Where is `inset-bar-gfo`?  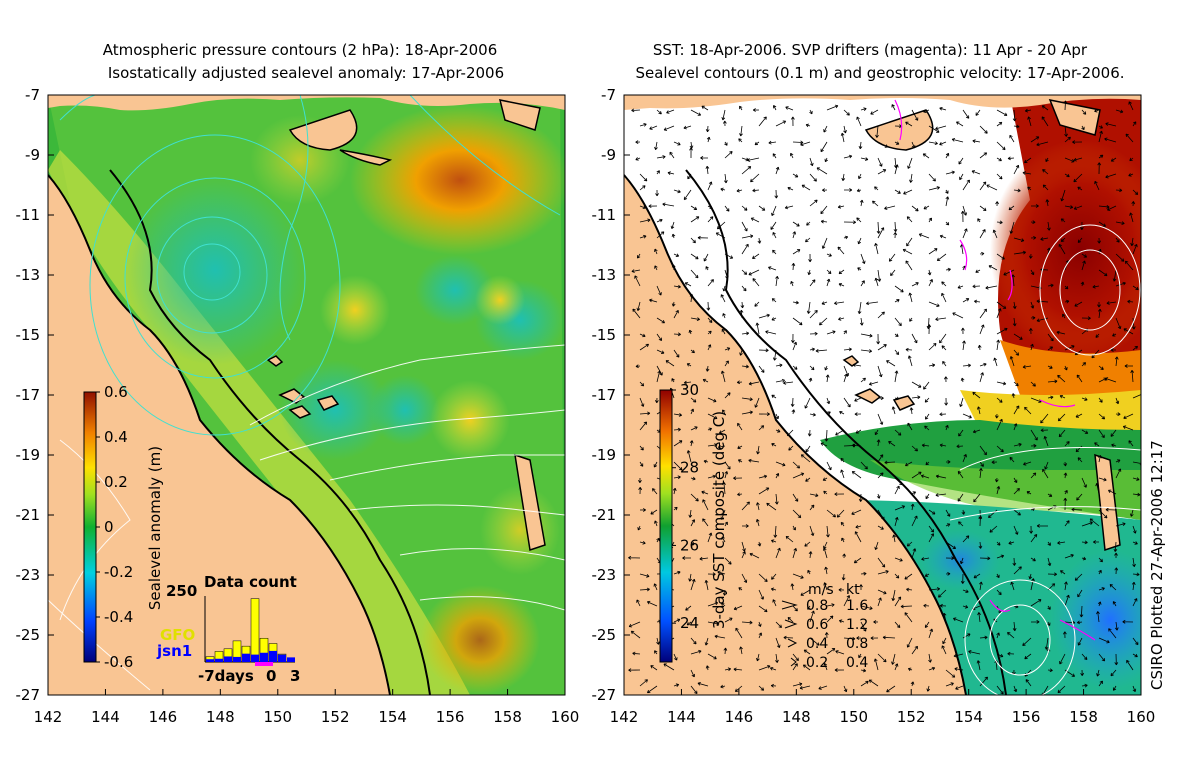
inset-bar-gfo is located at coordinates (255, 630).